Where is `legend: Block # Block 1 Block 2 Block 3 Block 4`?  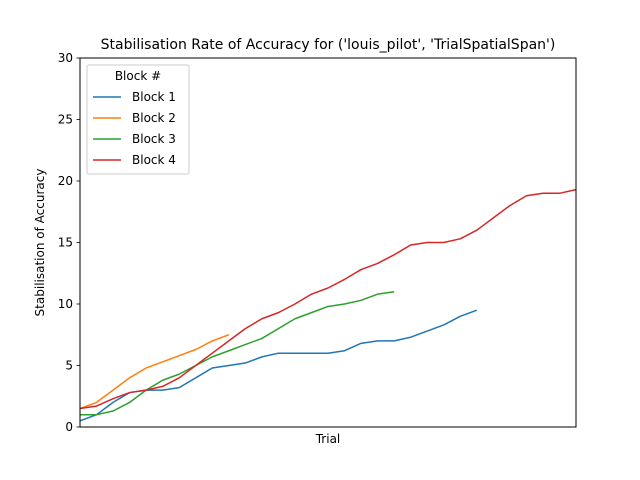
legend: Block # Block 1 Block 2 Block 3 Block 4 is located at coordinates (138, 119).